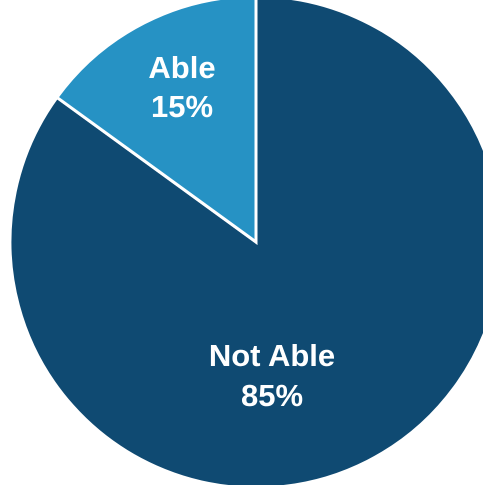  What do you see at coordinates (182, 106) in the screenshot?
I see `slice-value-able: 15%` at bounding box center [182, 106].